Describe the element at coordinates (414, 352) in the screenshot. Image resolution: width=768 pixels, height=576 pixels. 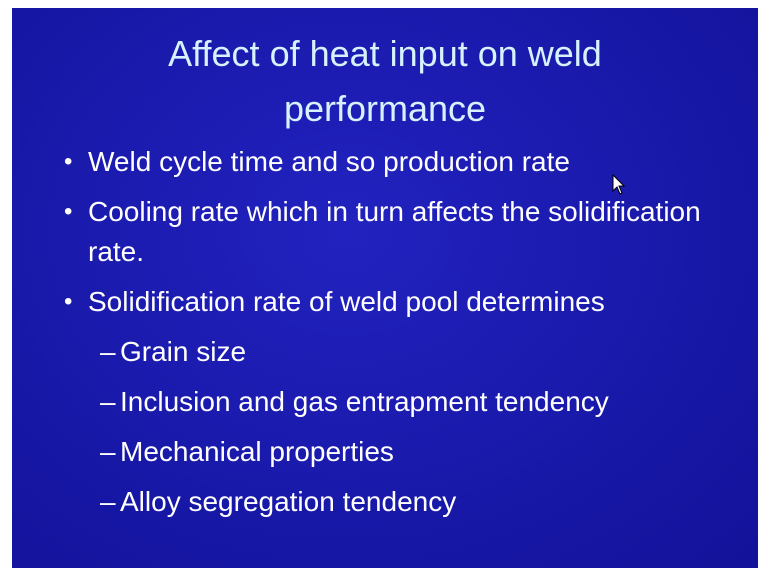
I see `sub-item: Grain size` at that location.